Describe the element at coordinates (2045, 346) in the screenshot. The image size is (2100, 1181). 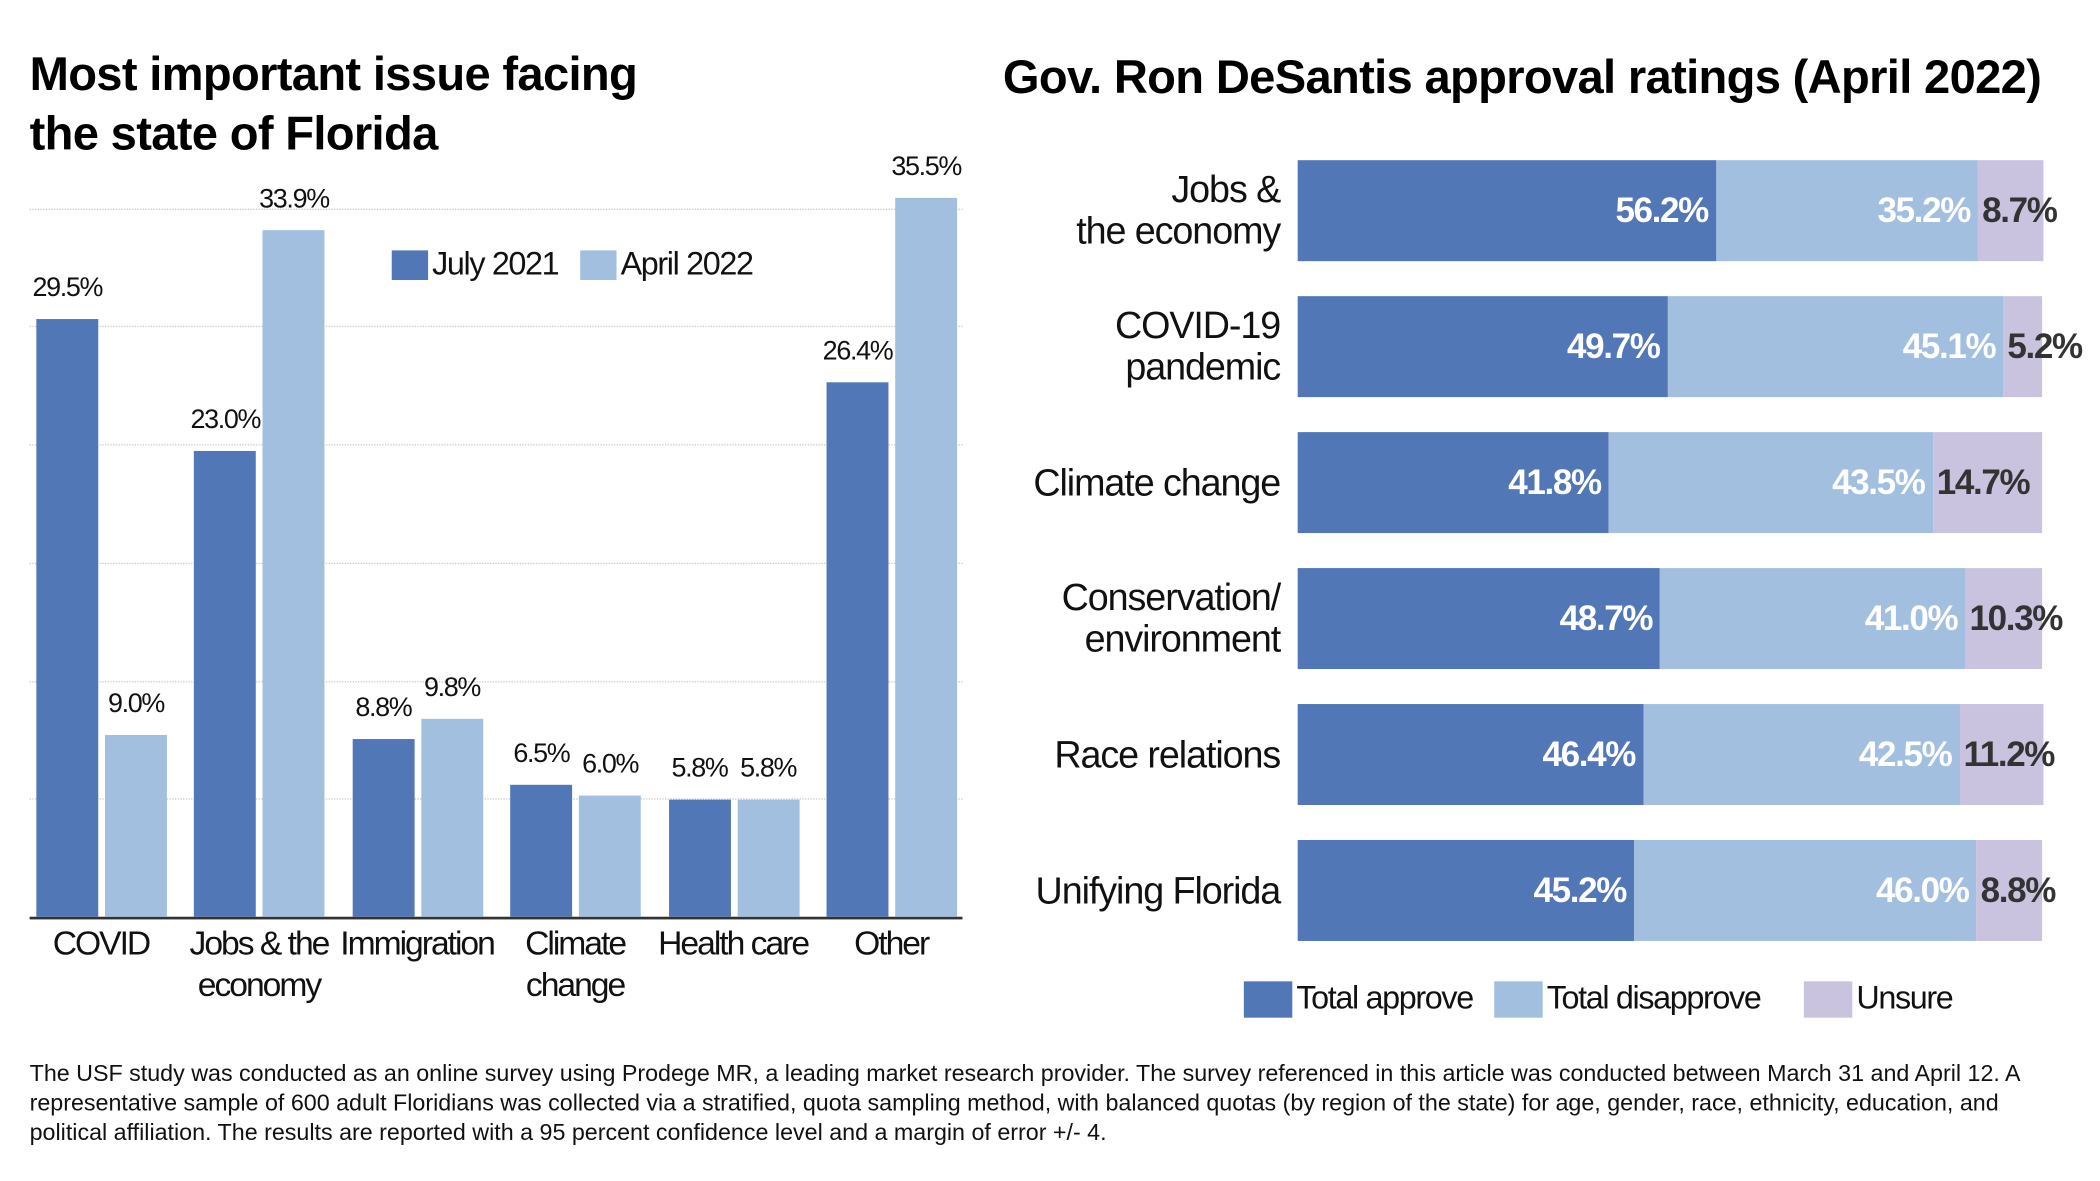
I see `segment-value-label: 5.2%` at that location.